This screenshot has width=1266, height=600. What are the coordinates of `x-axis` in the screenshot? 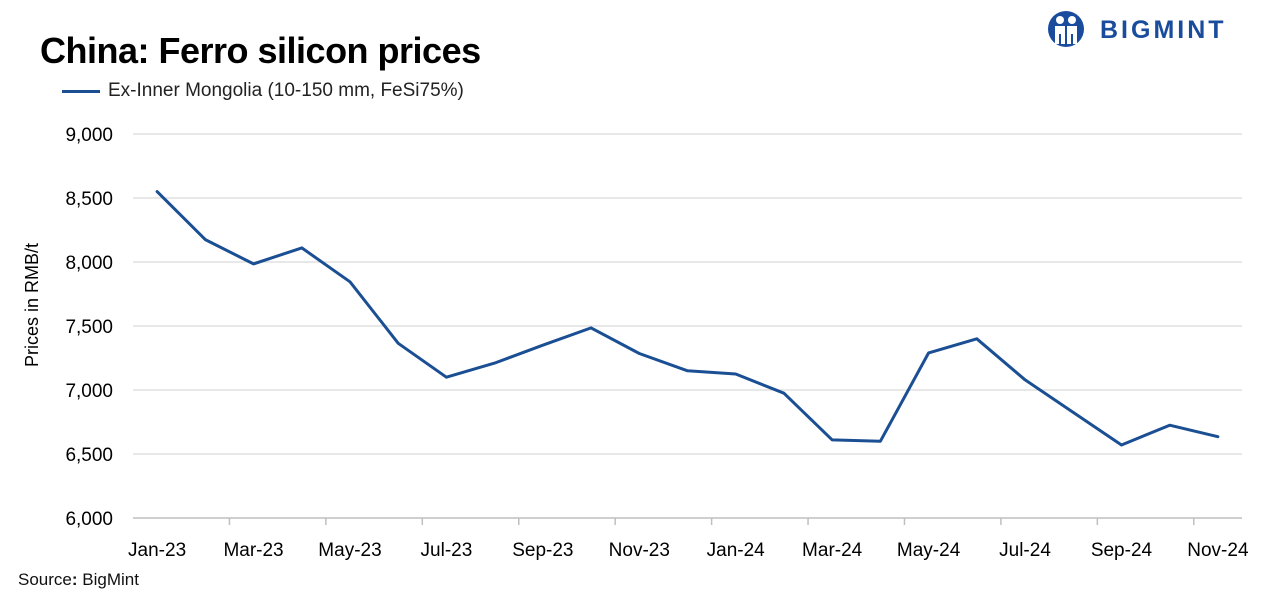 It's located at (687, 521).